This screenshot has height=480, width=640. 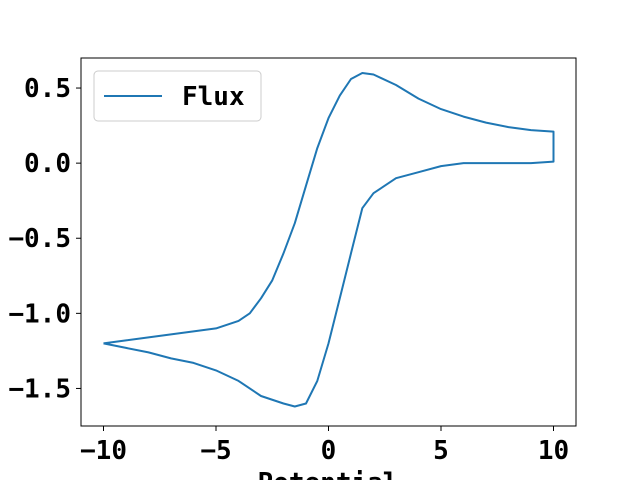 I want to click on x-axis: −10 −5 0 5 10, so click(x=324, y=446).